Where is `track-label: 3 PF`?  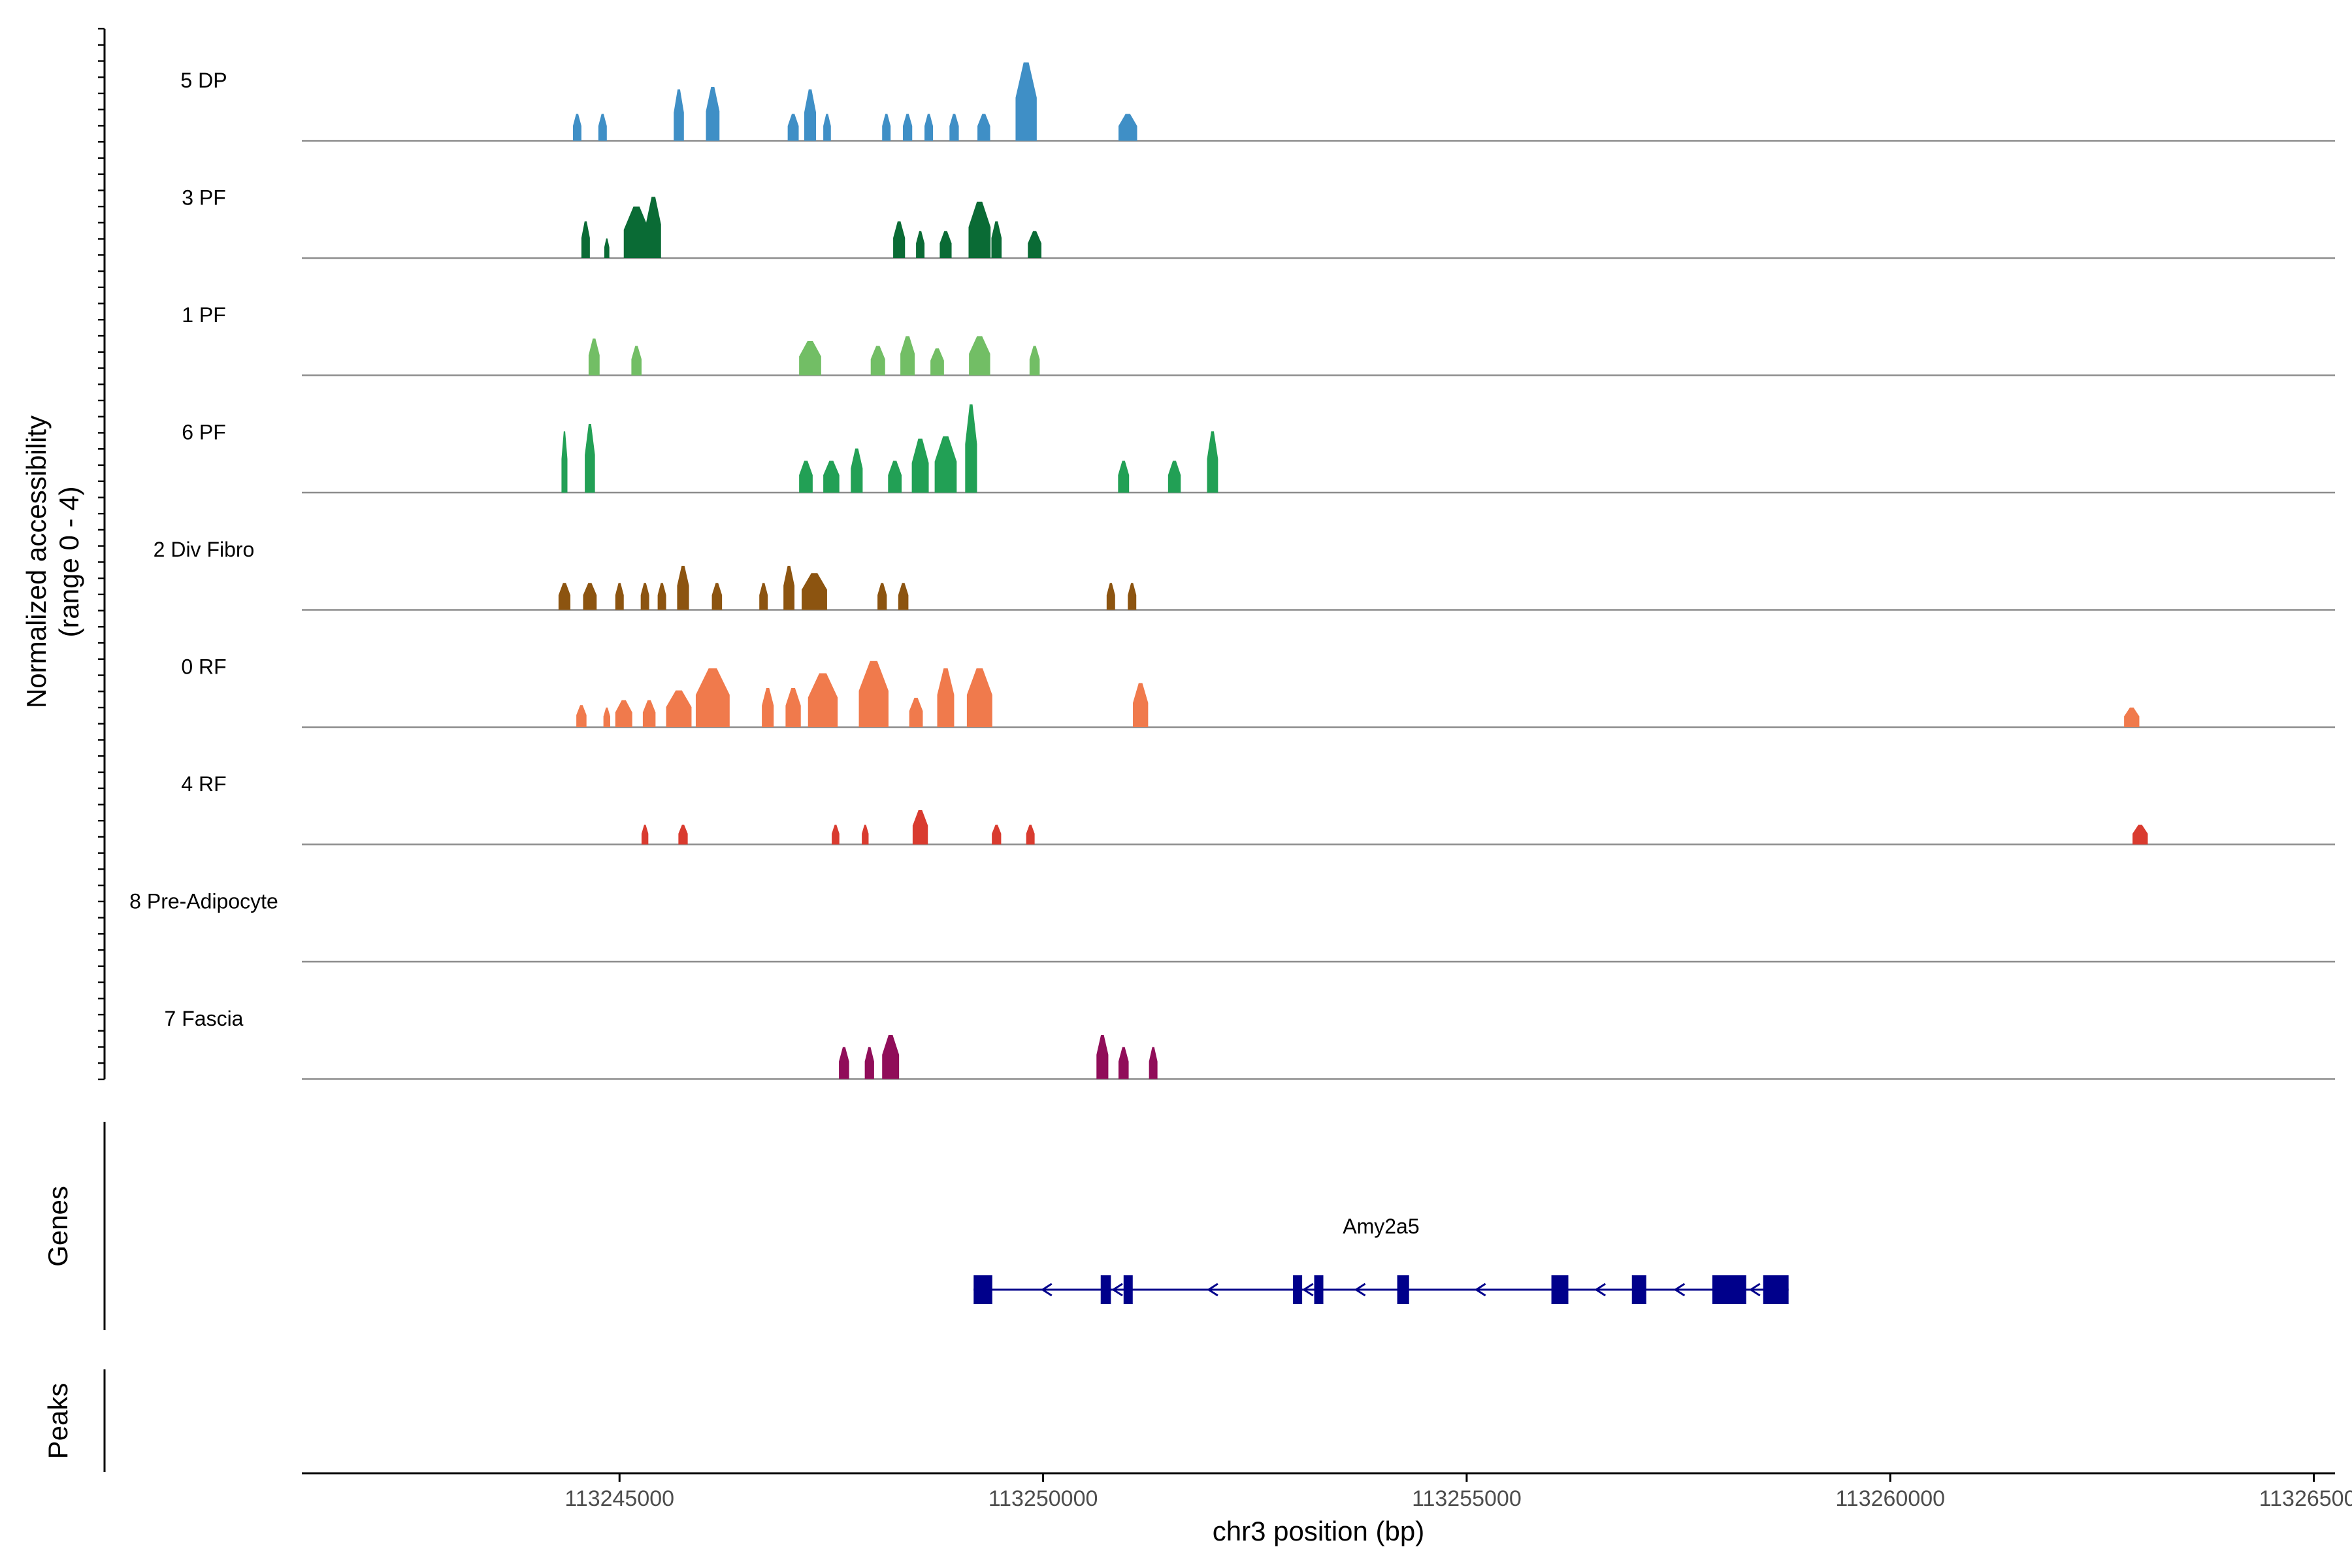
track-label: 3 PF is located at coordinates (204, 198).